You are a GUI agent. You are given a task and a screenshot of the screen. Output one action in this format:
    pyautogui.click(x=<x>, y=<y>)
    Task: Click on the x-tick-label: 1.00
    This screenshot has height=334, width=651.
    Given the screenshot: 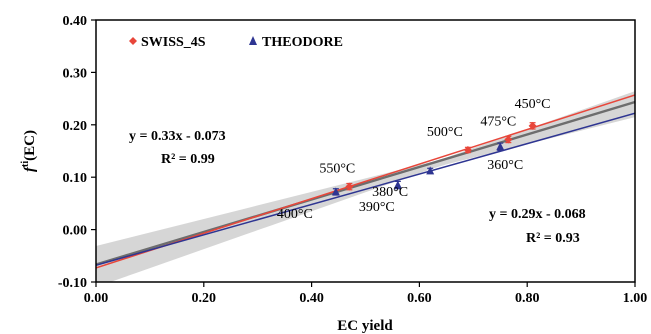 What is the action you would take?
    pyautogui.click(x=635, y=298)
    